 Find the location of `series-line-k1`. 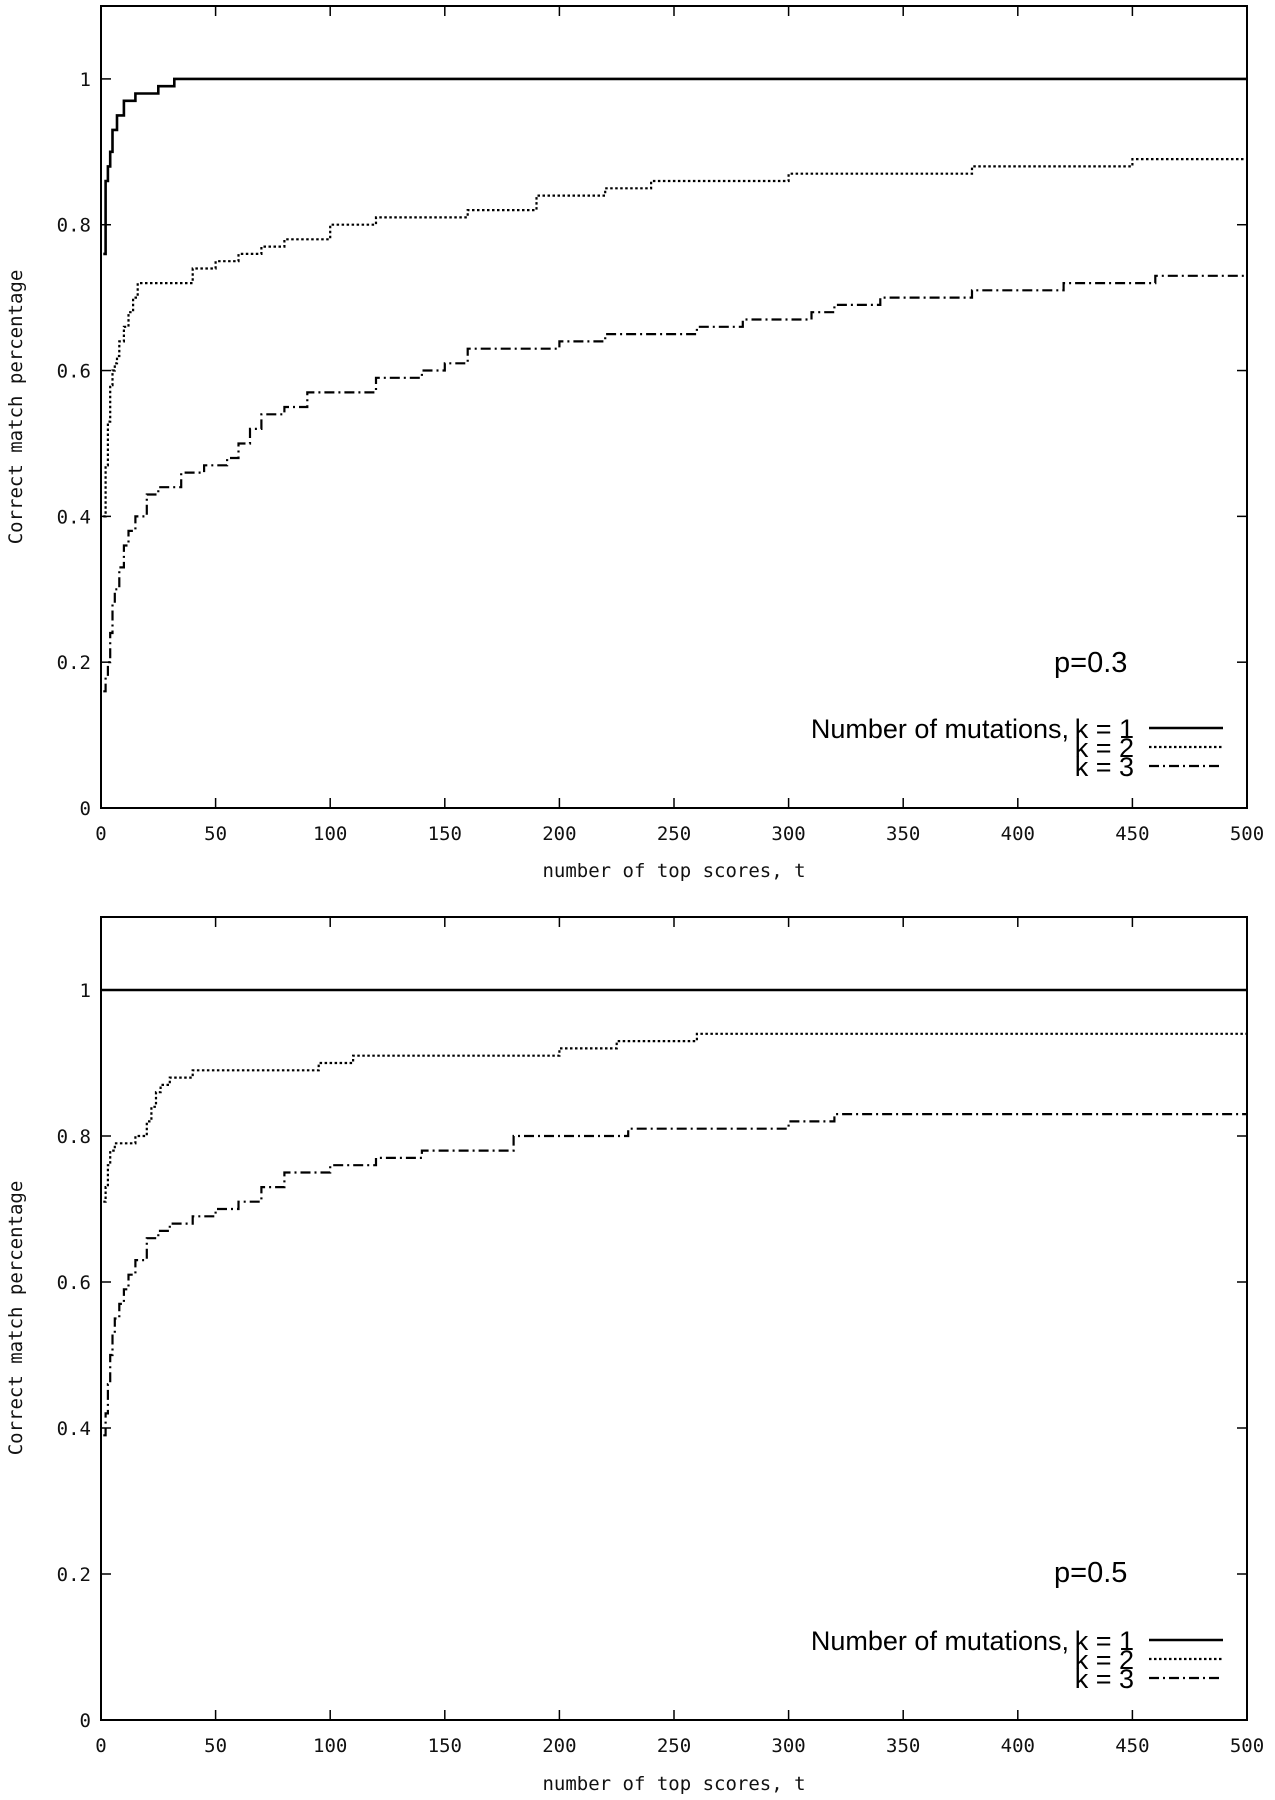

series-line-k1 is located at coordinates (675, 166).